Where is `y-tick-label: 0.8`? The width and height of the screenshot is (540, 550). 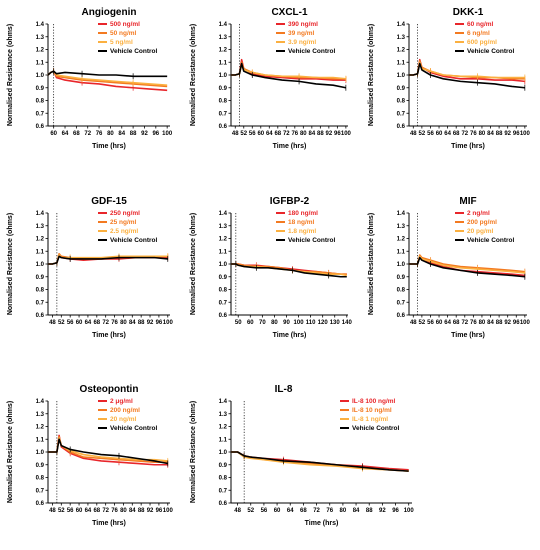
y-tick-label: 0.8 is located at coordinates (40, 479).